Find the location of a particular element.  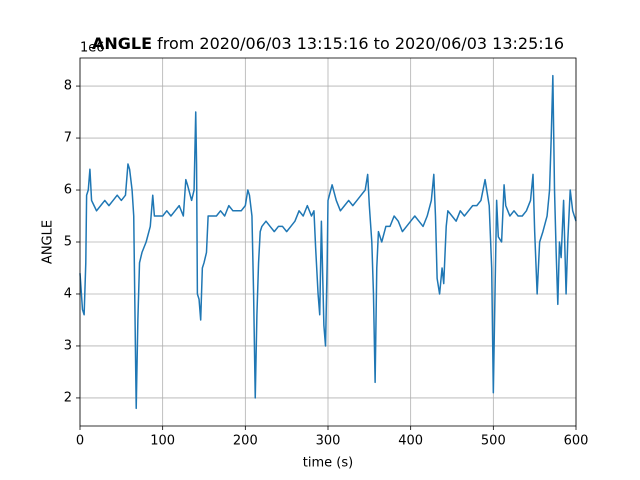

y-tick-label: 2 is located at coordinates (68, 397).